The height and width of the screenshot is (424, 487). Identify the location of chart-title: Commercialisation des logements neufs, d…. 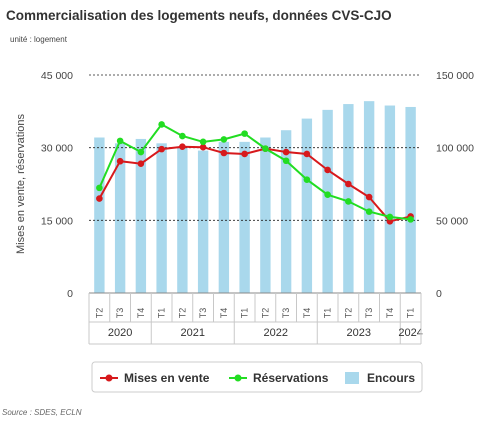
(199, 15).